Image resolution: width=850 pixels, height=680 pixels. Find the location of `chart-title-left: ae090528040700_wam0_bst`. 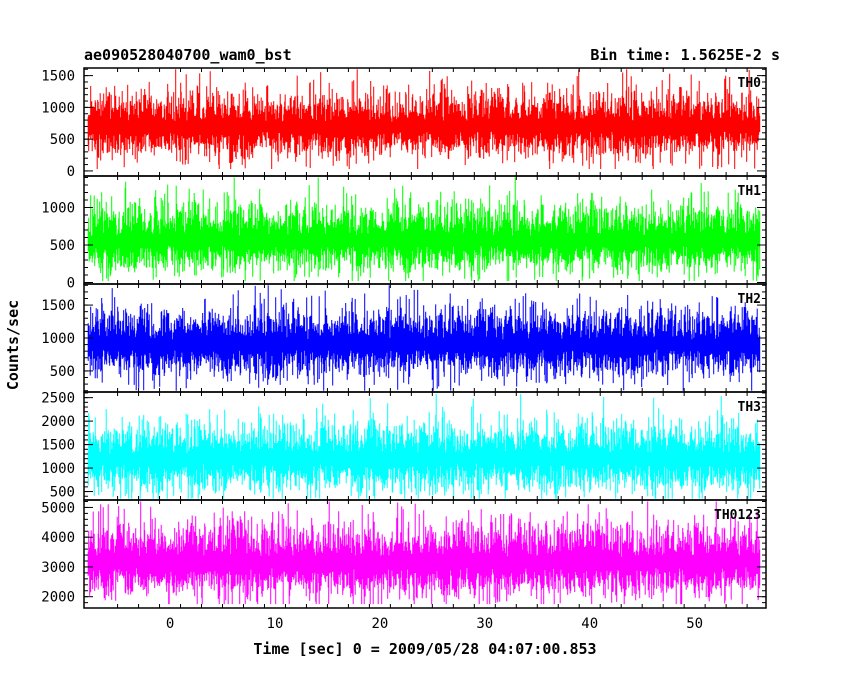

chart-title-left: ae090528040700_wam0_bst is located at coordinates (188, 55).